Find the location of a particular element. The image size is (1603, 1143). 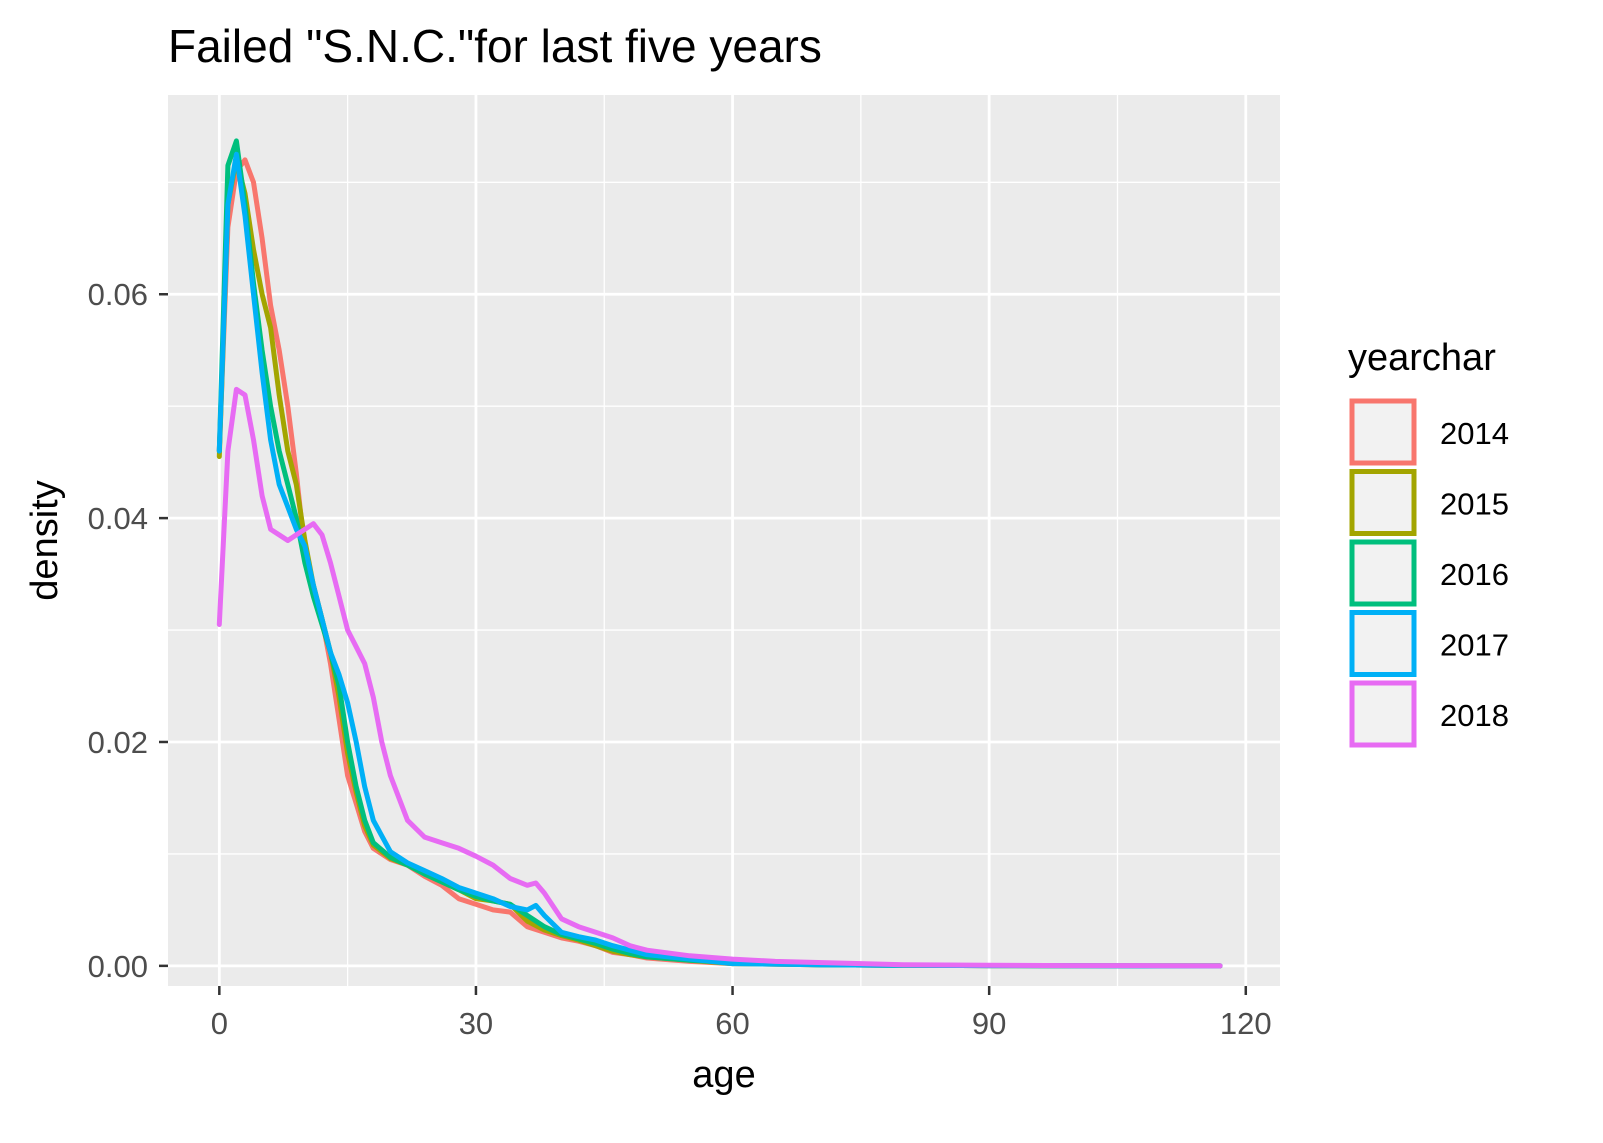

y-axis-title: density is located at coordinates (45, 540).